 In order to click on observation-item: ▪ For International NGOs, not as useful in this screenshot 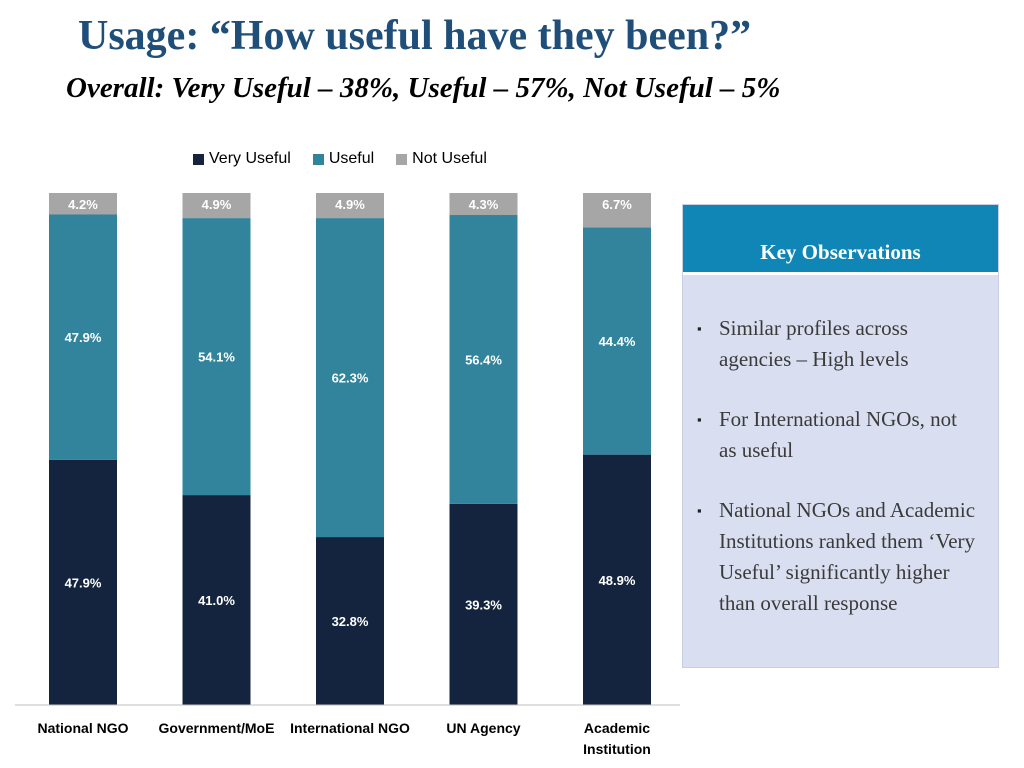, I will do `click(837, 435)`.